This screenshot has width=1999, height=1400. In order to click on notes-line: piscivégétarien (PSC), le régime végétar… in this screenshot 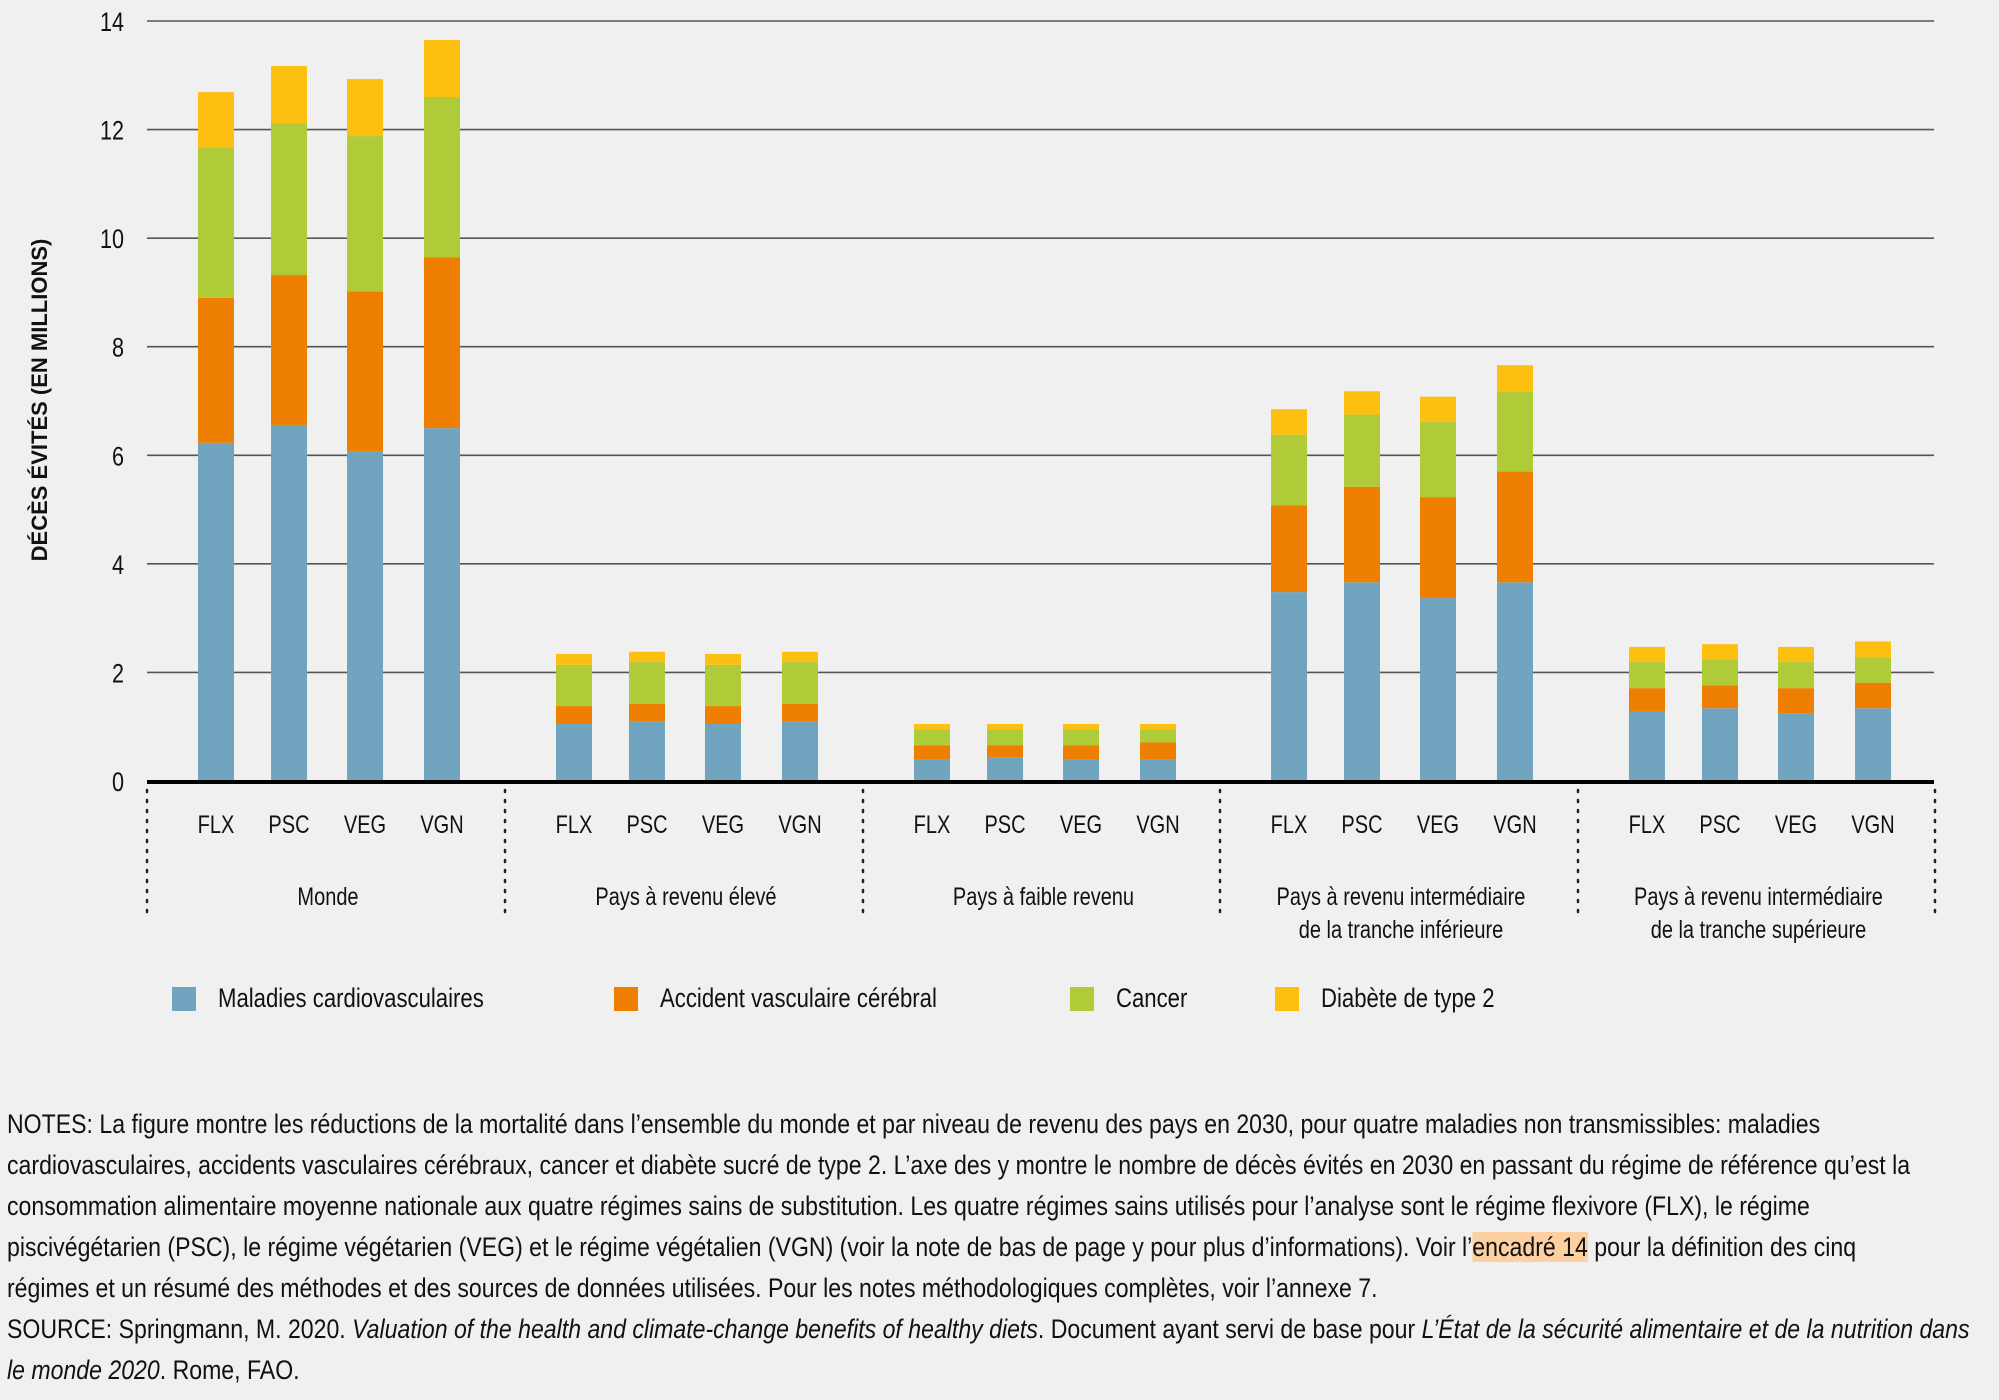, I will do `click(990, 1247)`.